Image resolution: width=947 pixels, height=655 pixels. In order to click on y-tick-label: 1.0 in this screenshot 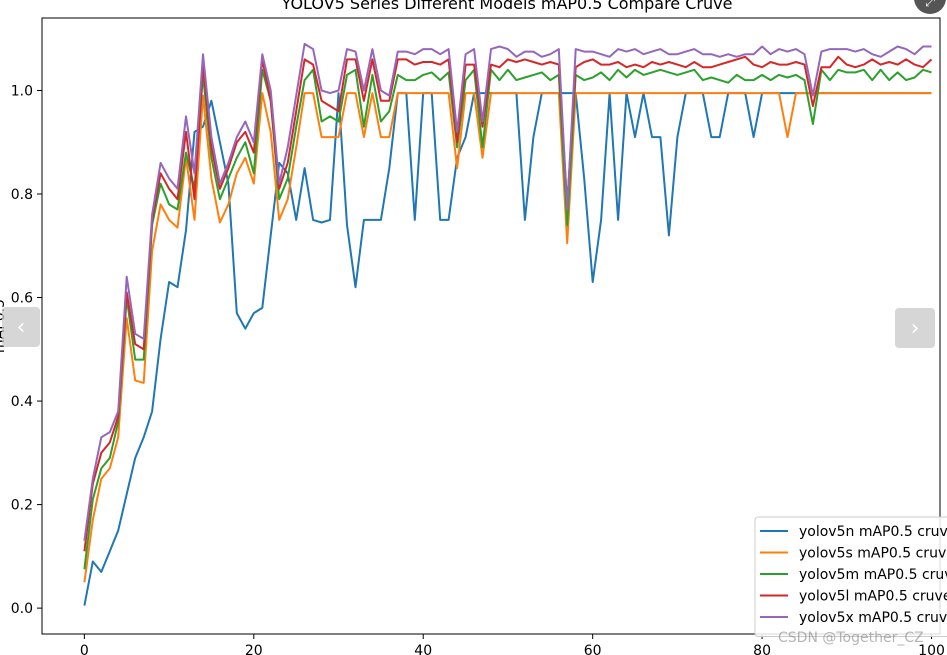, I will do `click(22, 91)`.